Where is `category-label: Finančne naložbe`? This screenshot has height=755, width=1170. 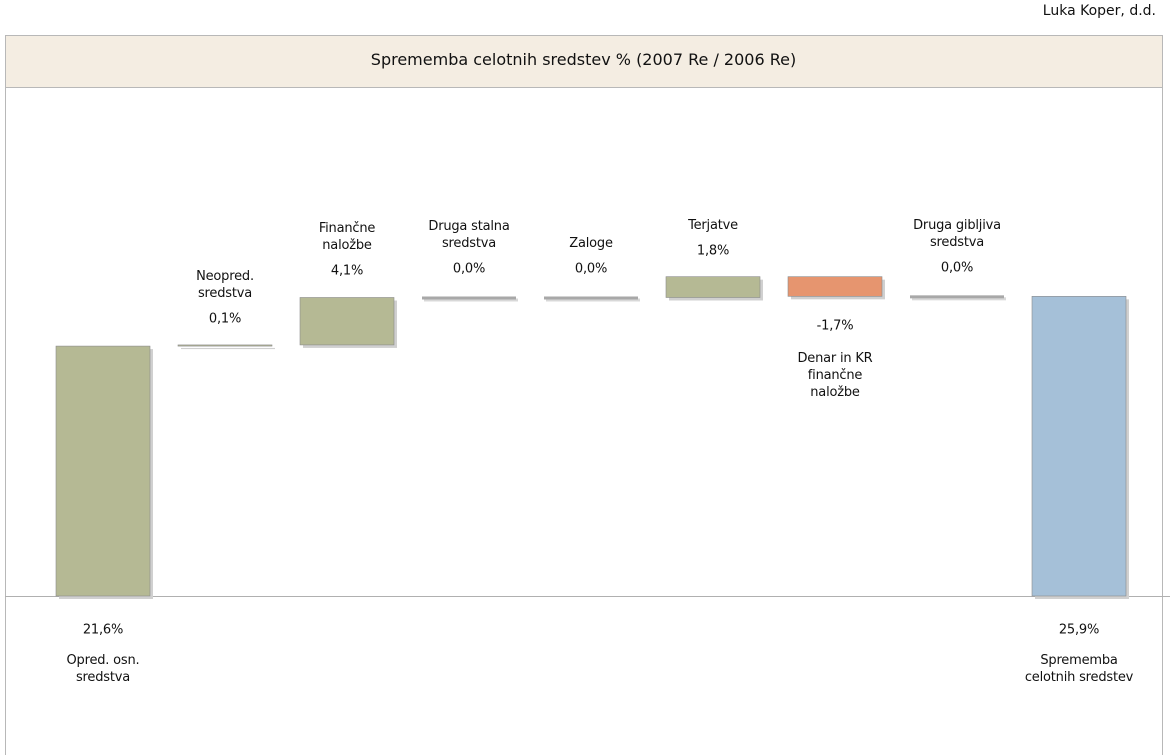 category-label: Finančne naložbe is located at coordinates (347, 237).